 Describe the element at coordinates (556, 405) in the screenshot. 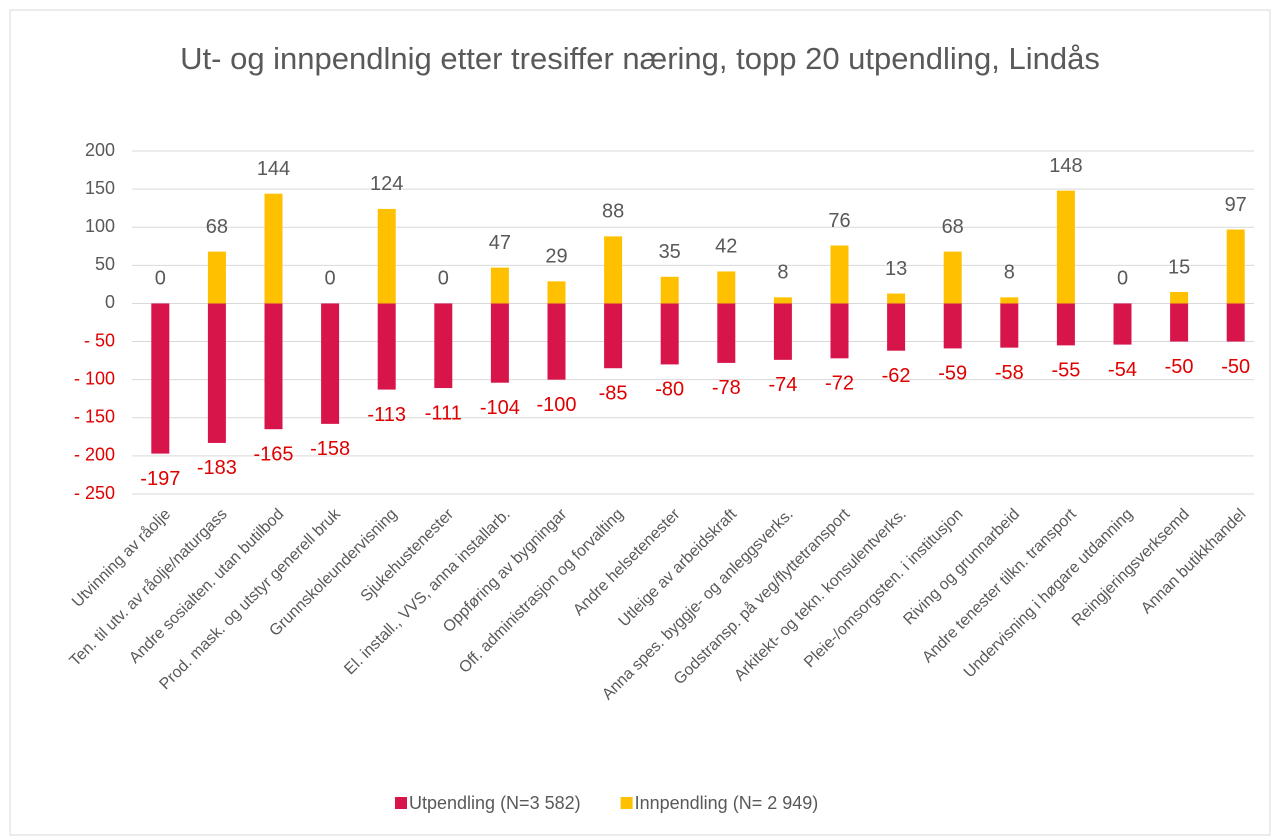

I see `data-label: -100` at that location.